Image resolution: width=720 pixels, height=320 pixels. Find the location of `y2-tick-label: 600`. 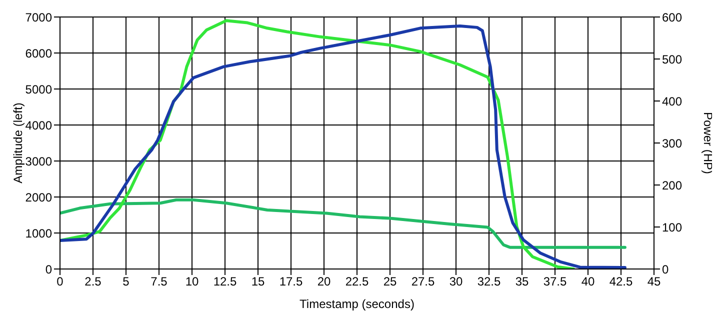

y2-tick-label: 600 is located at coordinates (672, 17).